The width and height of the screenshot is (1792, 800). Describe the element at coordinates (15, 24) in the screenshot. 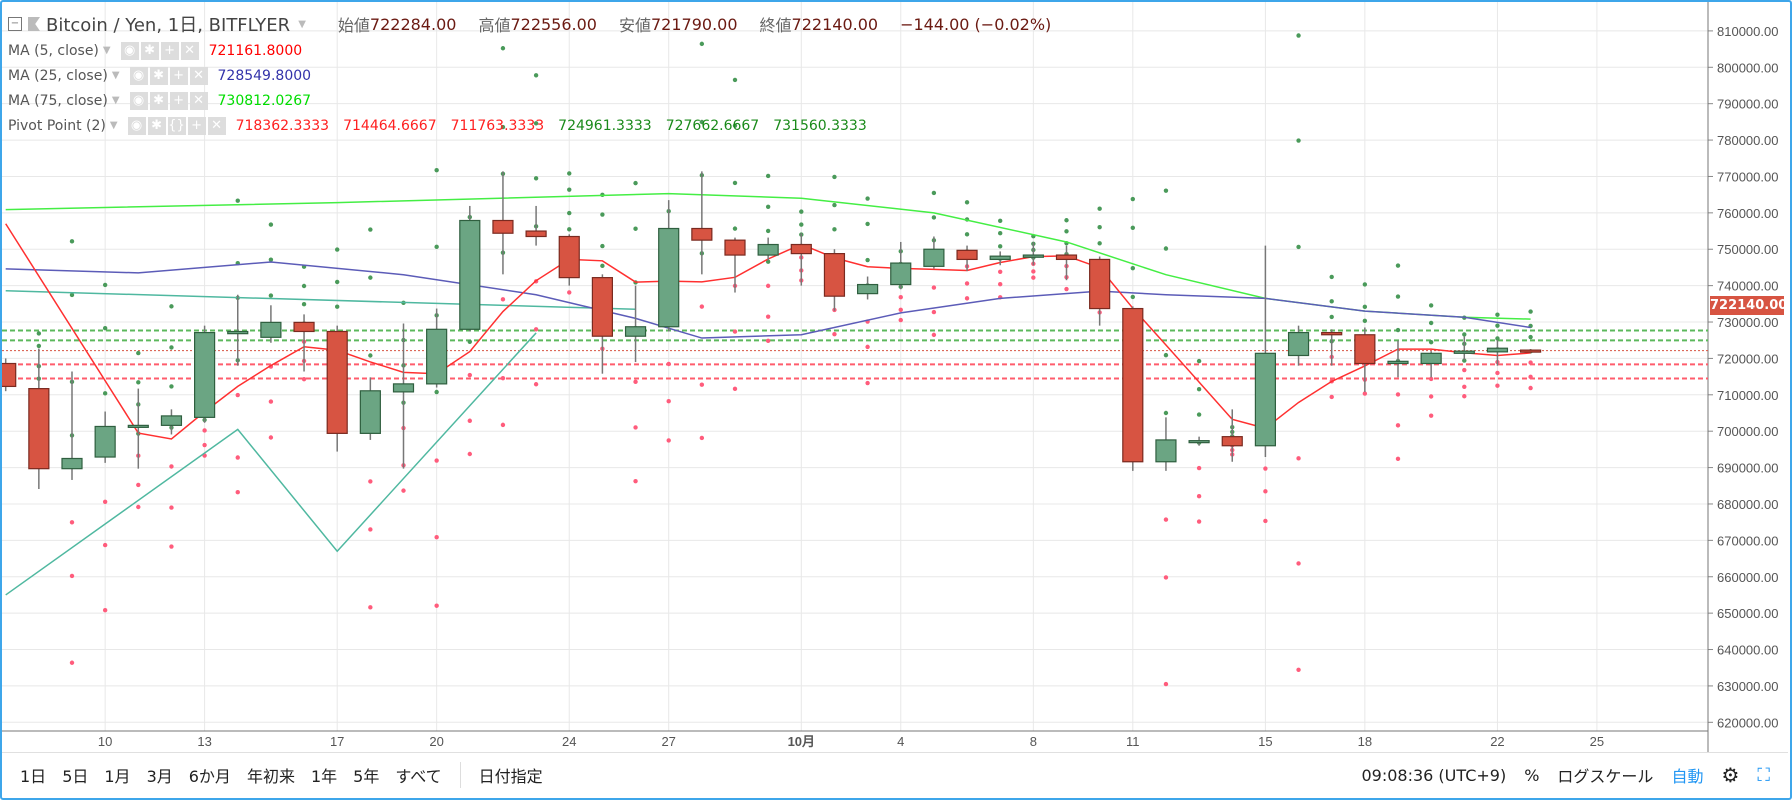

I see `collapse-icon: −` at that location.